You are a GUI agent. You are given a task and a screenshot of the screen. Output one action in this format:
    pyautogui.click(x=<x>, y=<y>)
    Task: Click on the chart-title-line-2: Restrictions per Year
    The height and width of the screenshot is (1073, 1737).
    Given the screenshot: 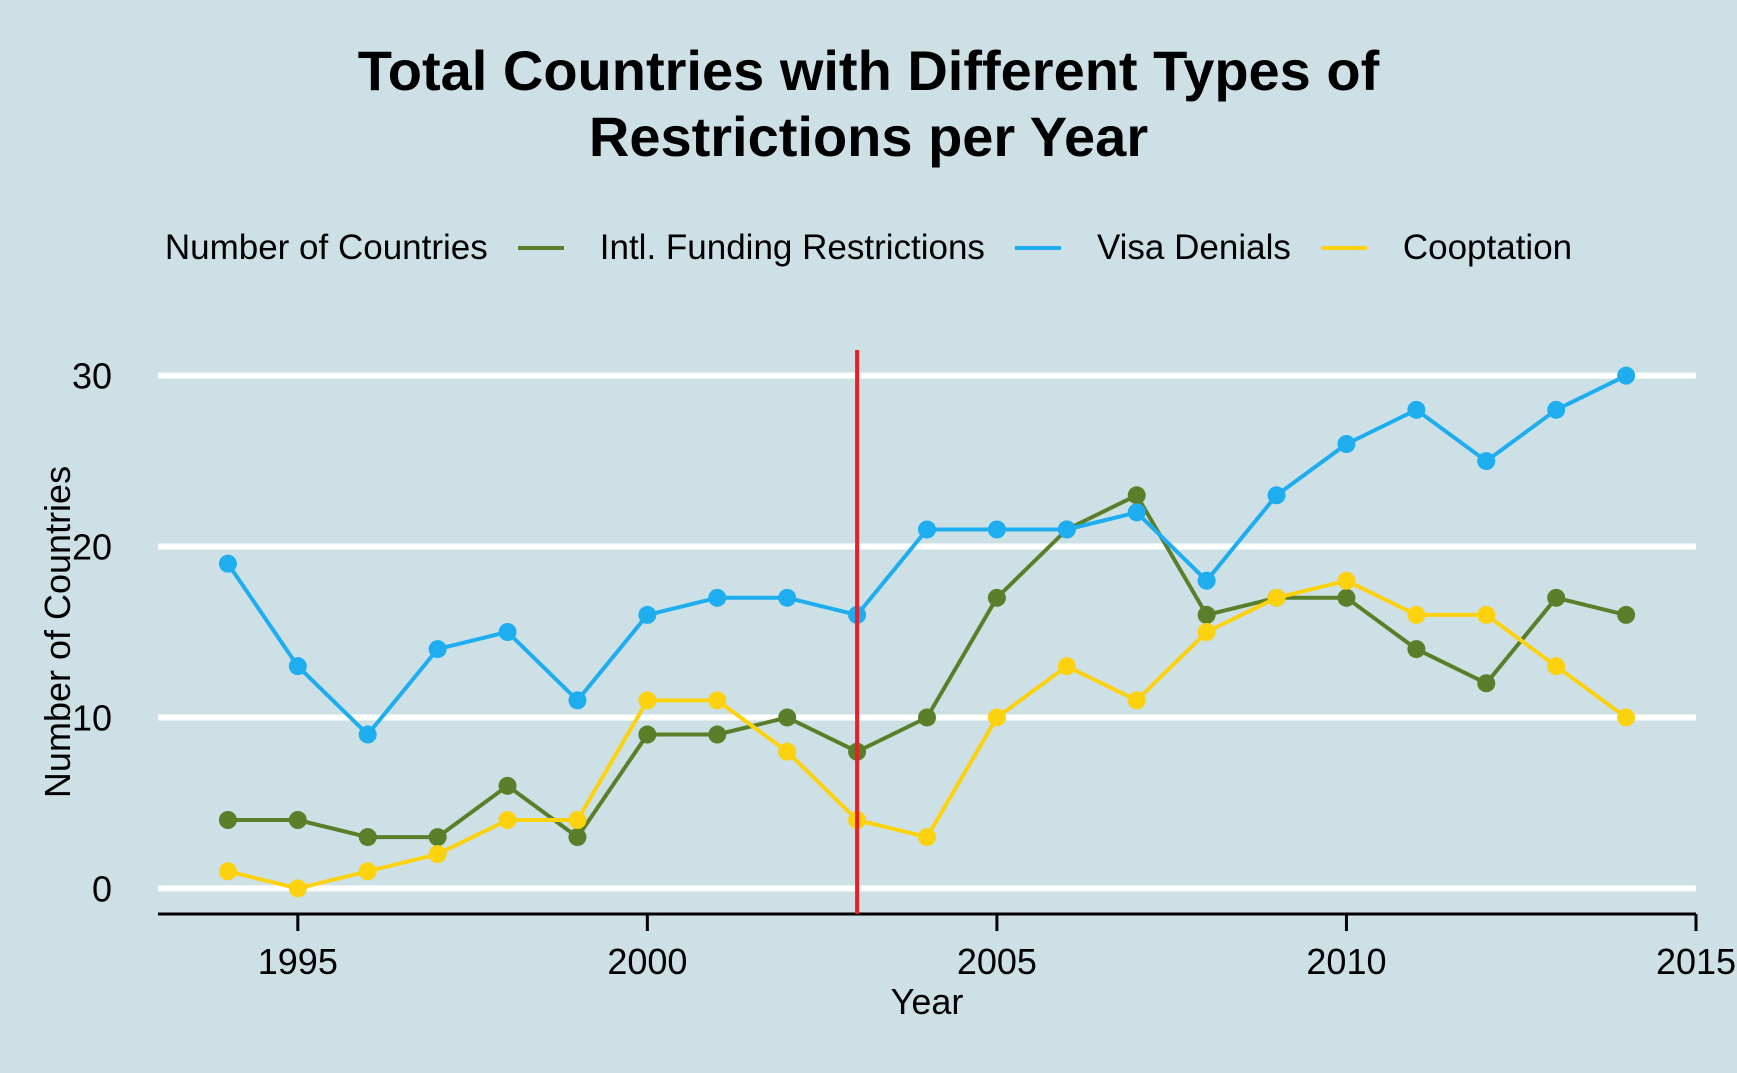 What is the action you would take?
    pyautogui.click(x=868, y=136)
    